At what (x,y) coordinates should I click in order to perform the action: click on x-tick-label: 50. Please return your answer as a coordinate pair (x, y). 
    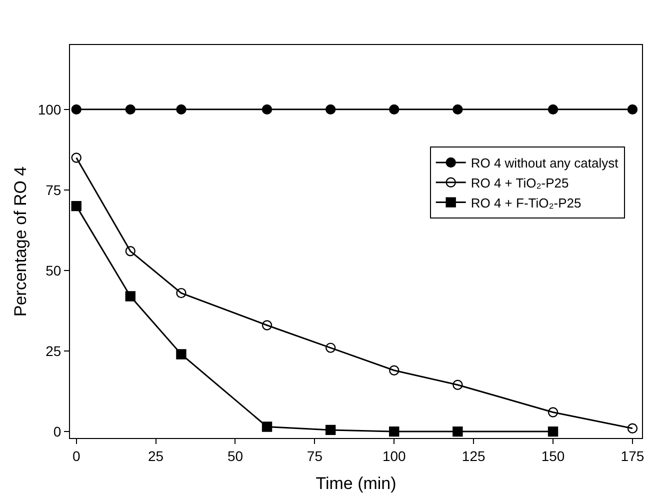
    Looking at the image, I should click on (235, 456).